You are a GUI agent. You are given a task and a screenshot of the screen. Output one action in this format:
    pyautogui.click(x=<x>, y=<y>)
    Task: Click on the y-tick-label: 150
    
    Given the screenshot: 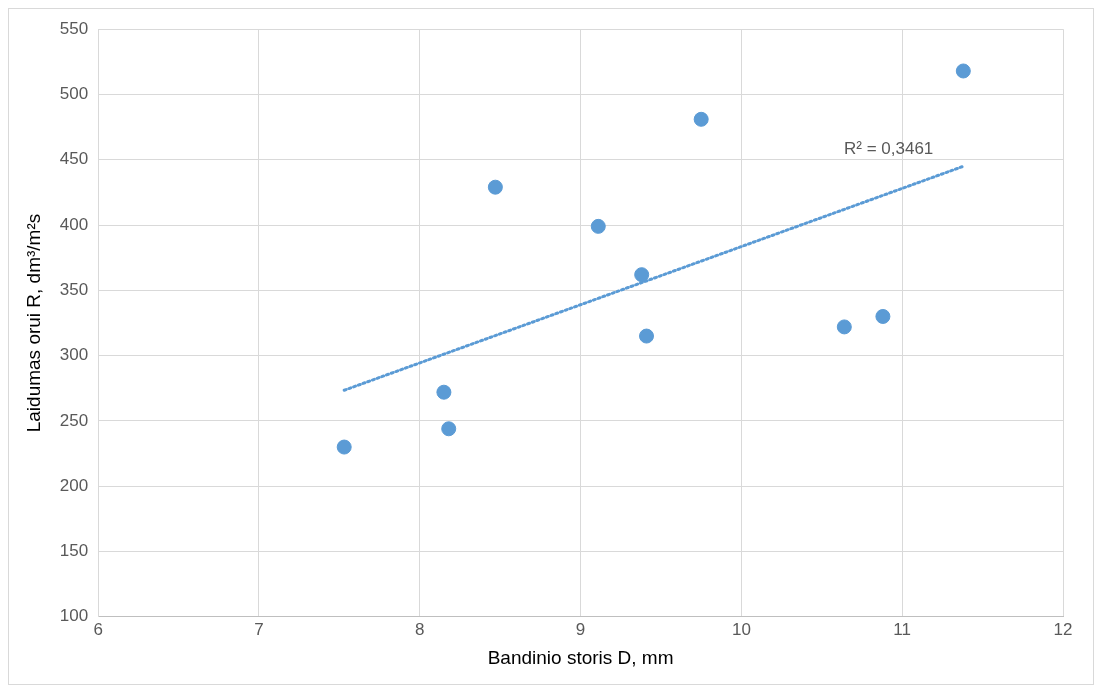 What is the action you would take?
    pyautogui.click(x=74, y=551)
    